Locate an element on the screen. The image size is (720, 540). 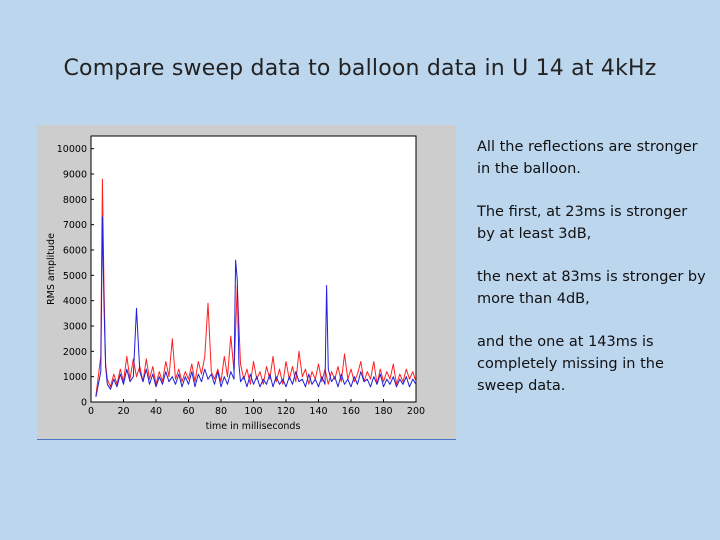
x-tick-label: 20 is located at coordinates (123, 411).